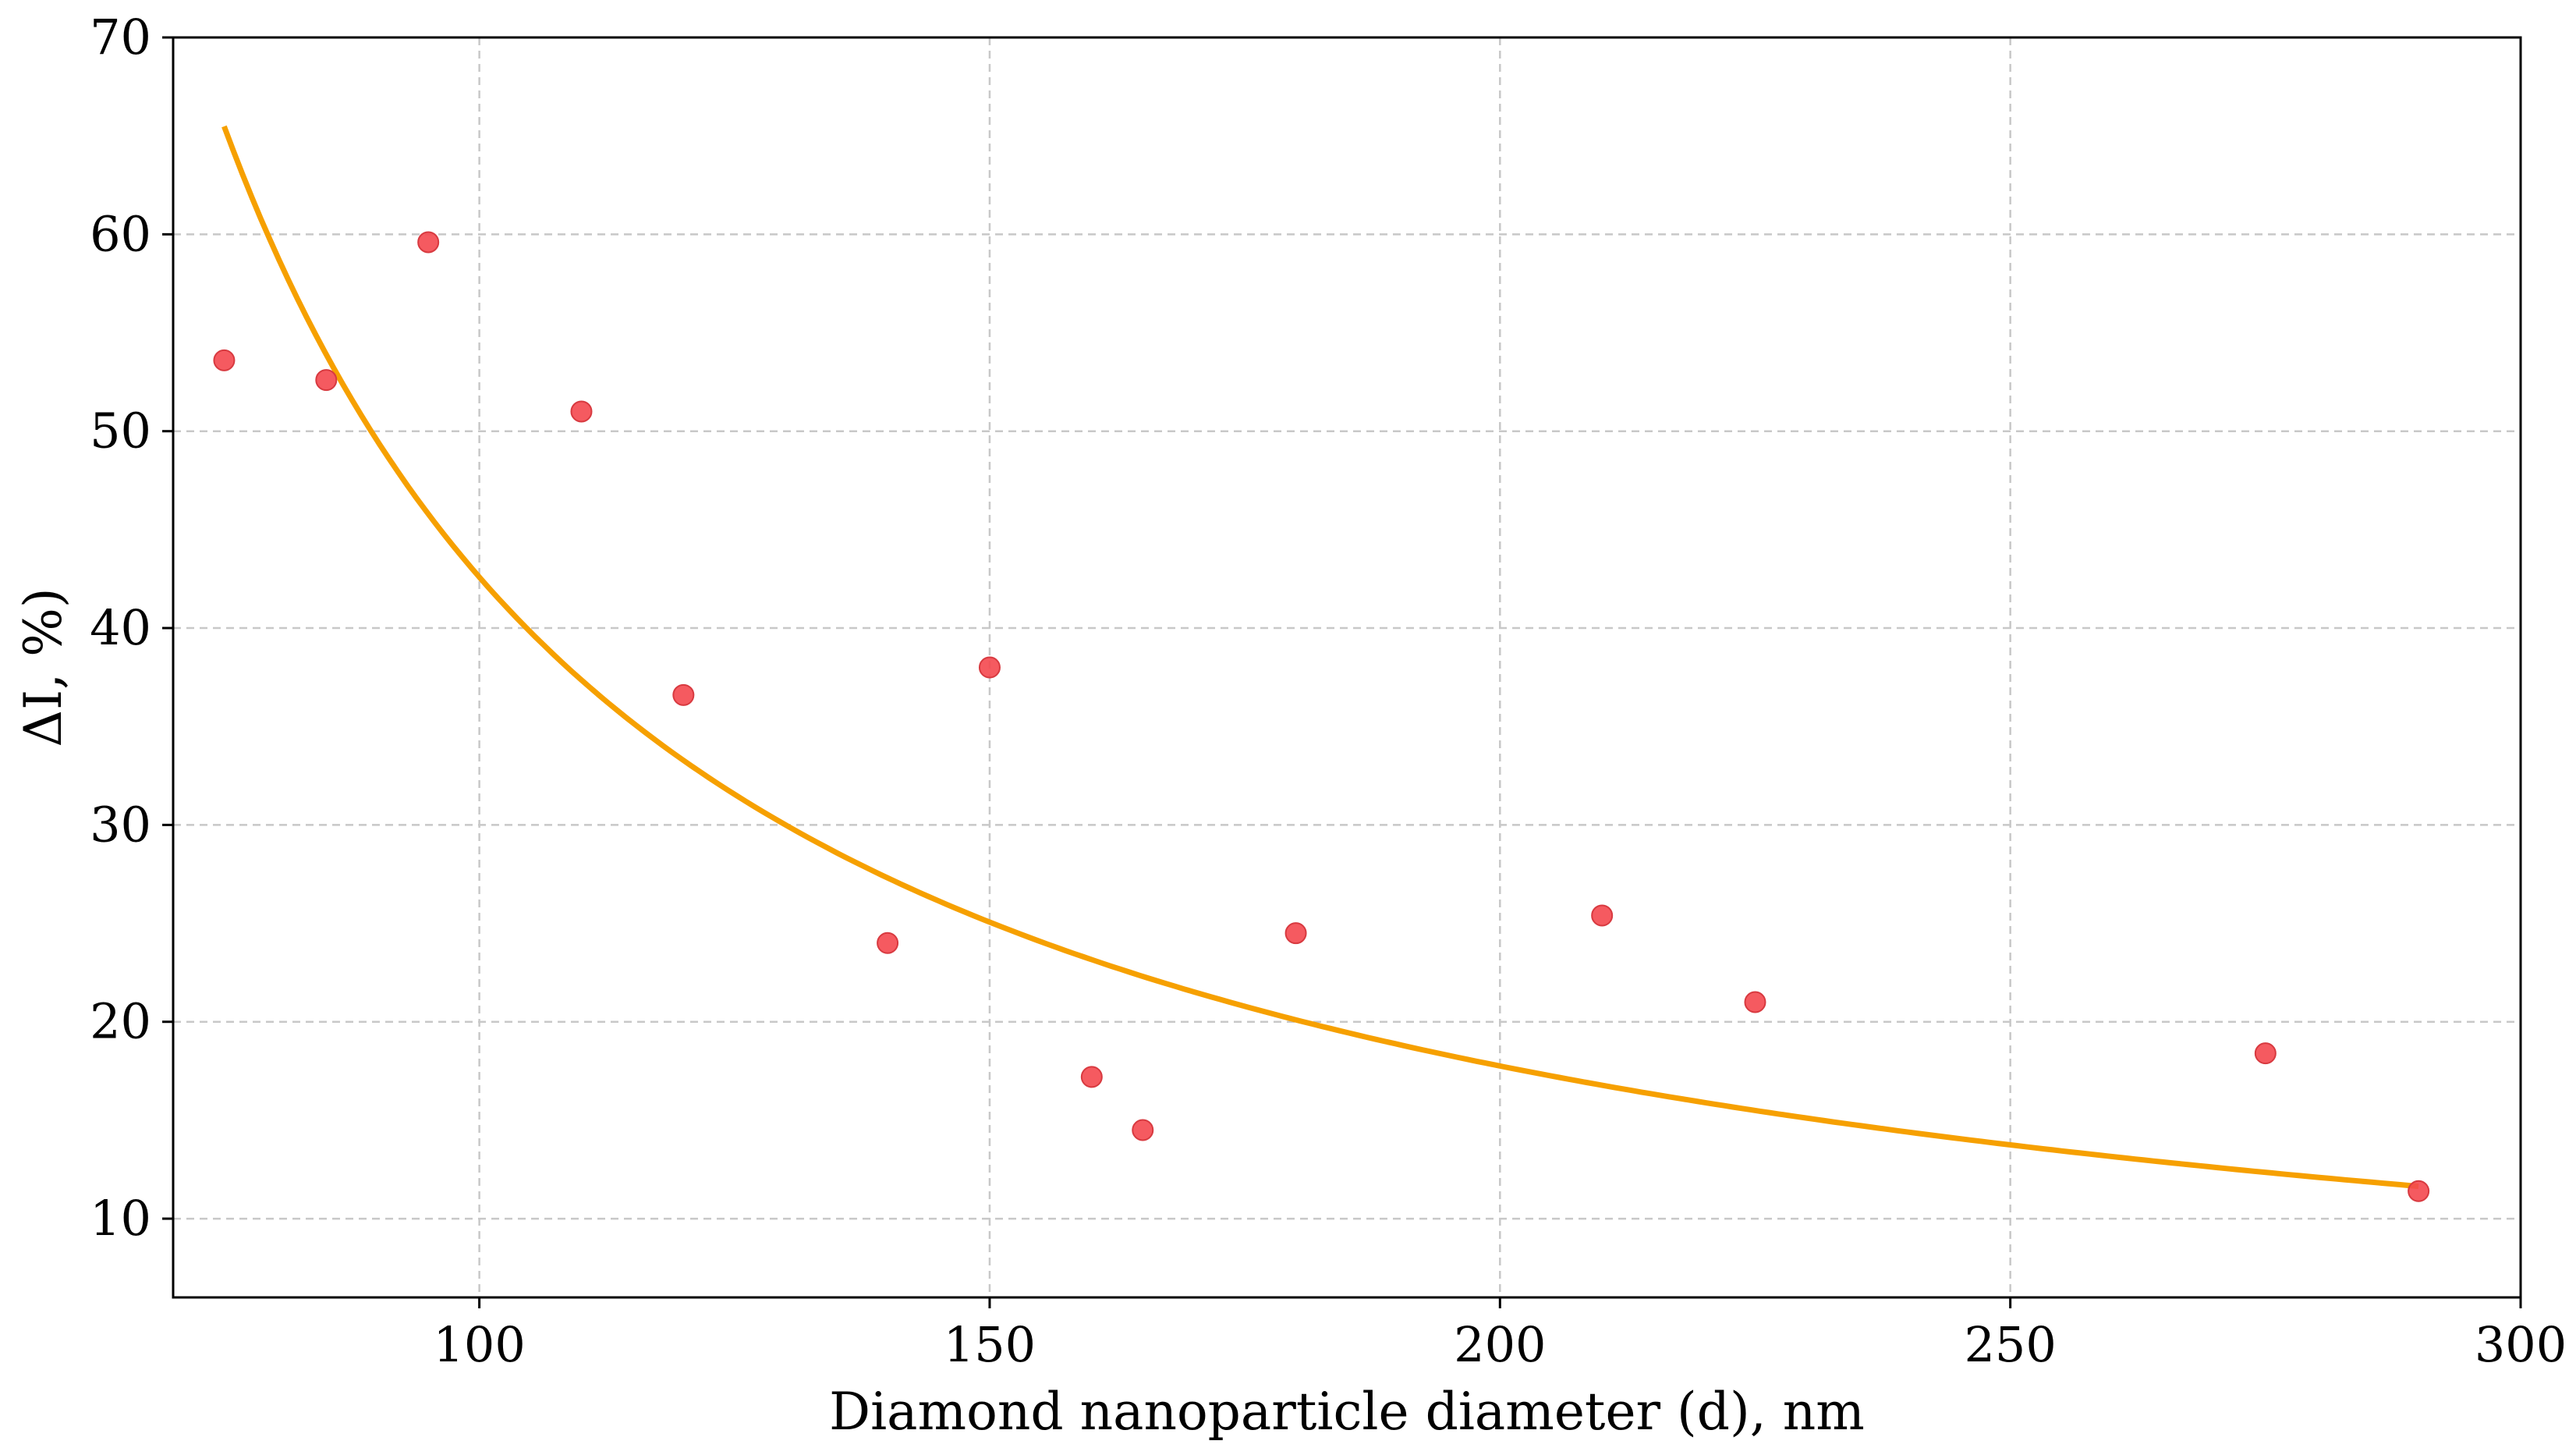  What do you see at coordinates (120, 431) in the screenshot?
I see `y-tick-label: 50` at bounding box center [120, 431].